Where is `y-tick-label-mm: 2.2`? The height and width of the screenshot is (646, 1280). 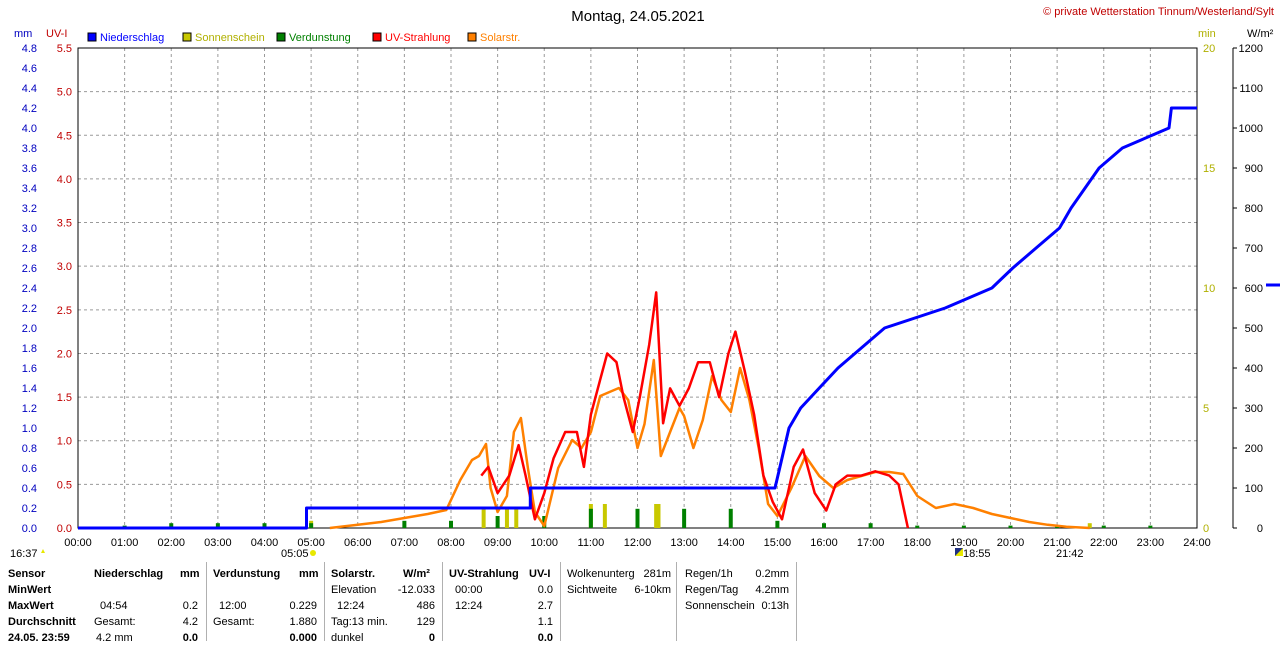 y-tick-label-mm: 2.2 is located at coordinates (29, 309).